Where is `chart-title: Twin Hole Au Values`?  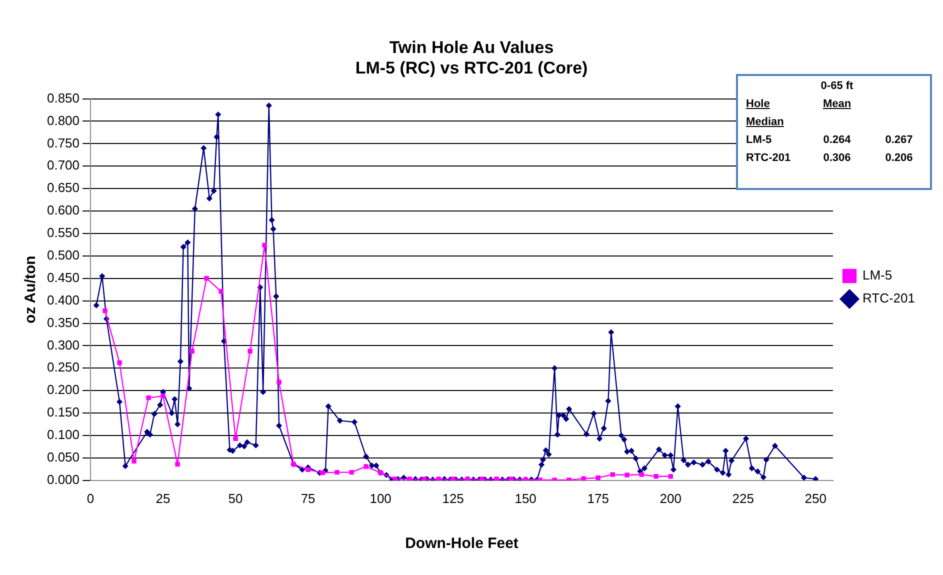
chart-title: Twin Hole Au Values is located at coordinates (471, 47).